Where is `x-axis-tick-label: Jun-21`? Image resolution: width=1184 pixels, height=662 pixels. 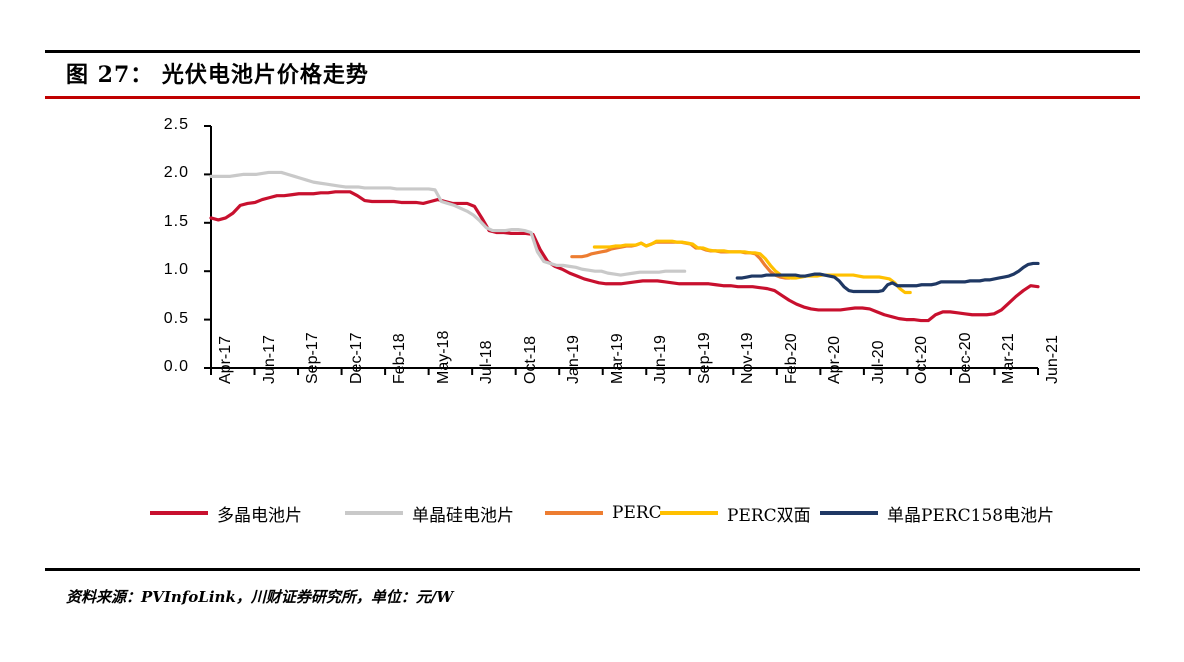
x-axis-tick-label: Jun-21 is located at coordinates (1052, 359).